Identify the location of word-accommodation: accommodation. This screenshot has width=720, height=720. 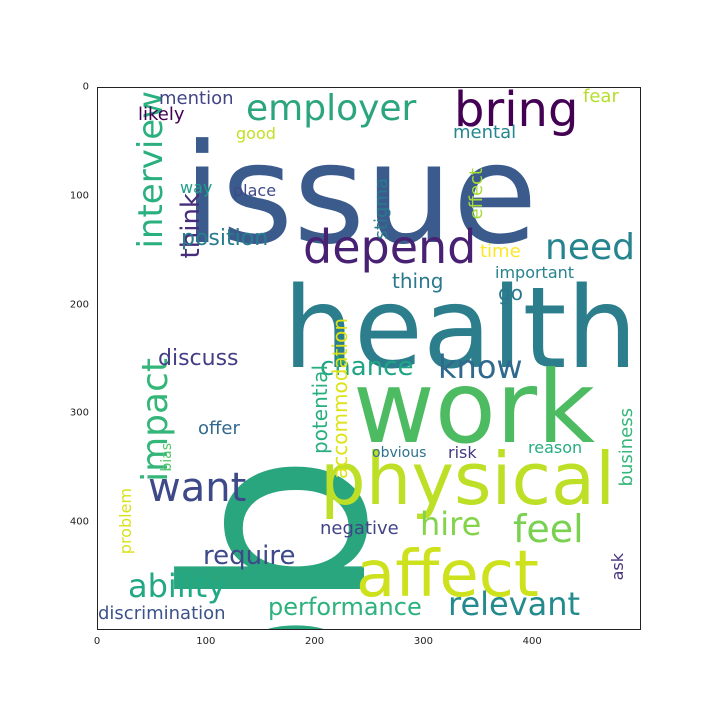
(340, 398).